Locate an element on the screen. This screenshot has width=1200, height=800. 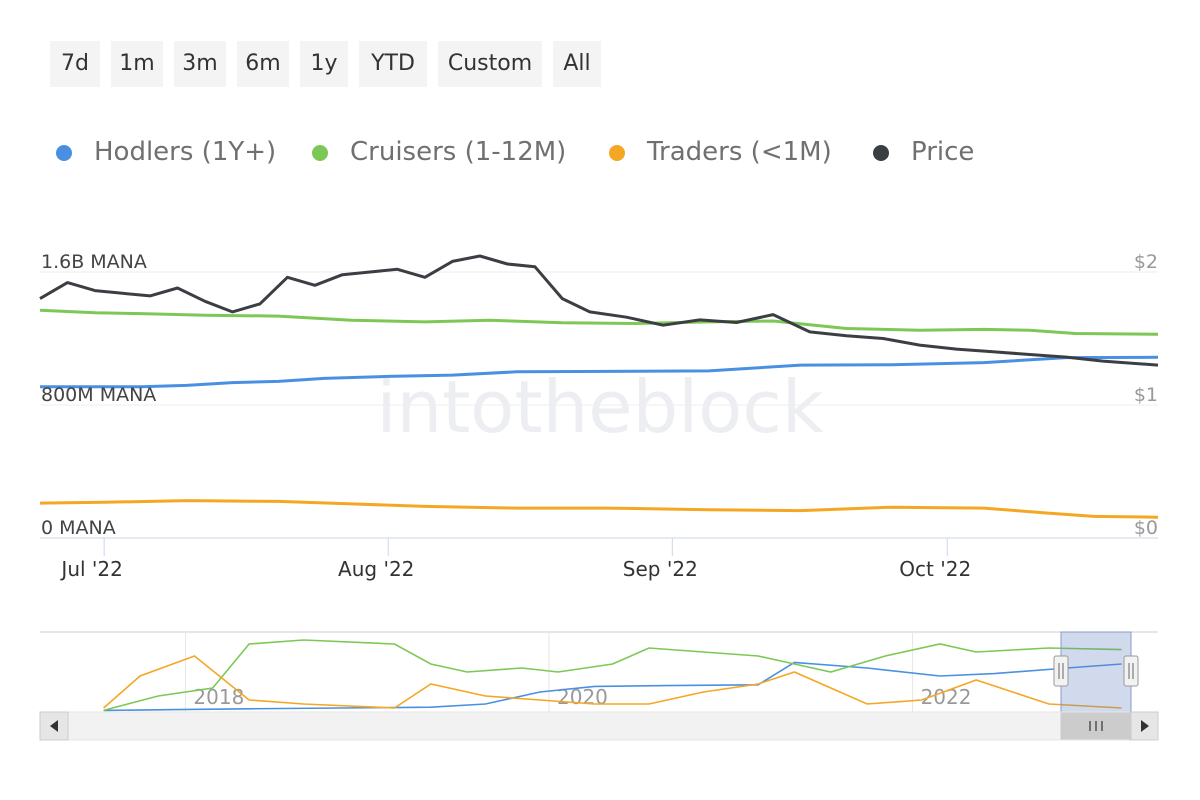
series-line-traders is located at coordinates (599, 509).